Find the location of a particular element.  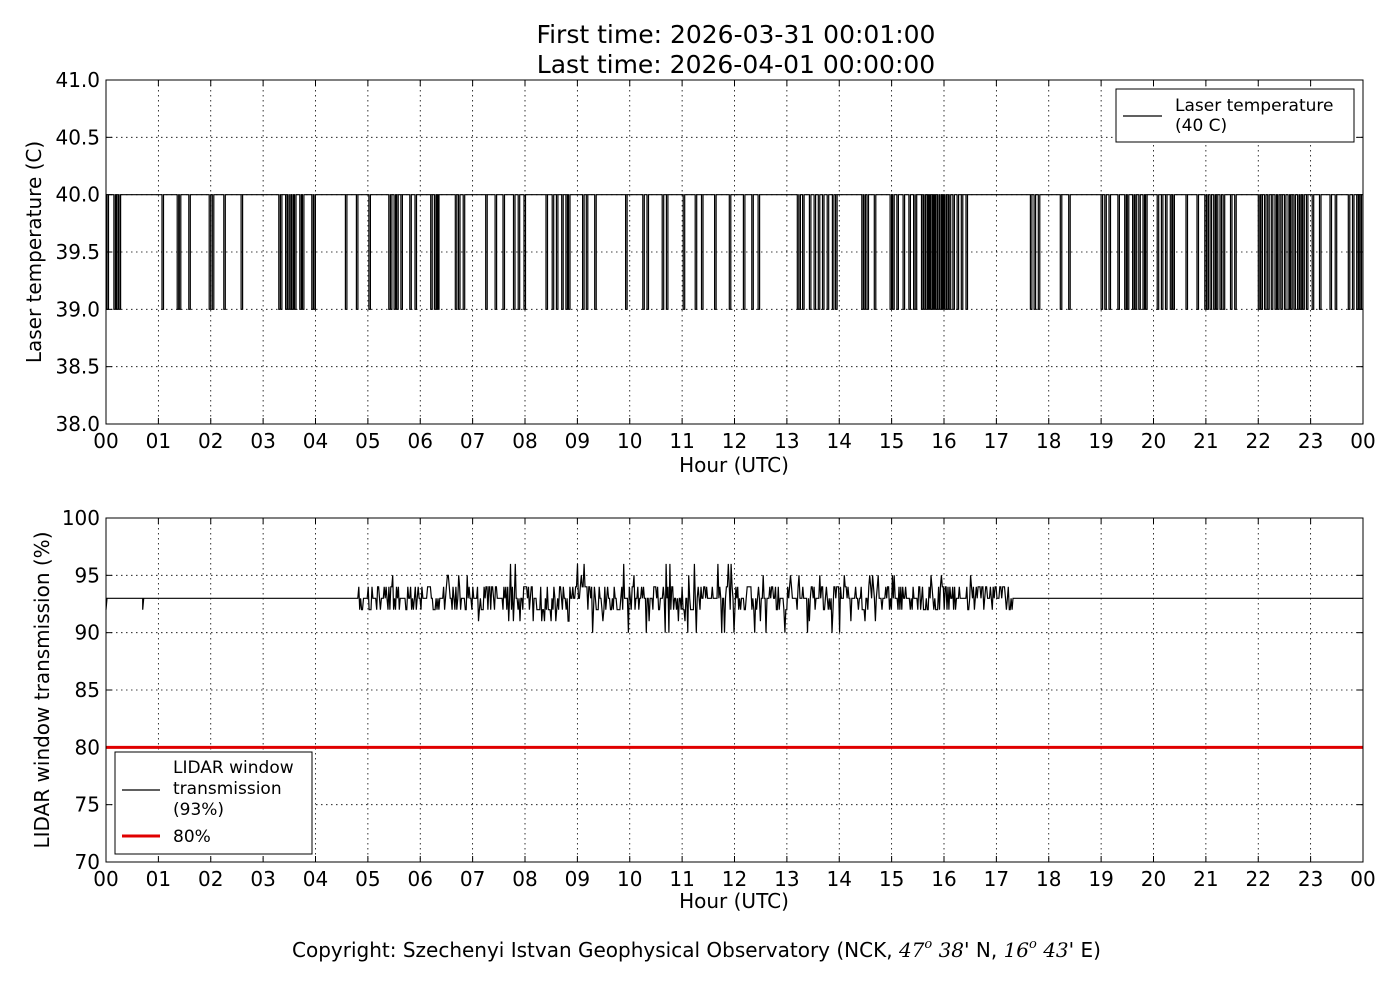

longitude-degrees: 16 is located at coordinates (1017, 950).